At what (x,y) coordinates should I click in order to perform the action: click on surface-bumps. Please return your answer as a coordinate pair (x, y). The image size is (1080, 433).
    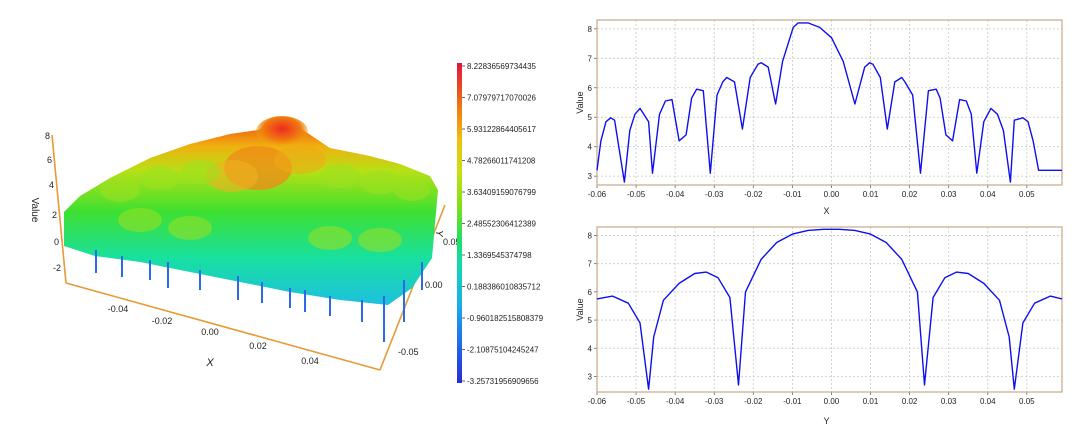
    Looking at the image, I should click on (265, 206).